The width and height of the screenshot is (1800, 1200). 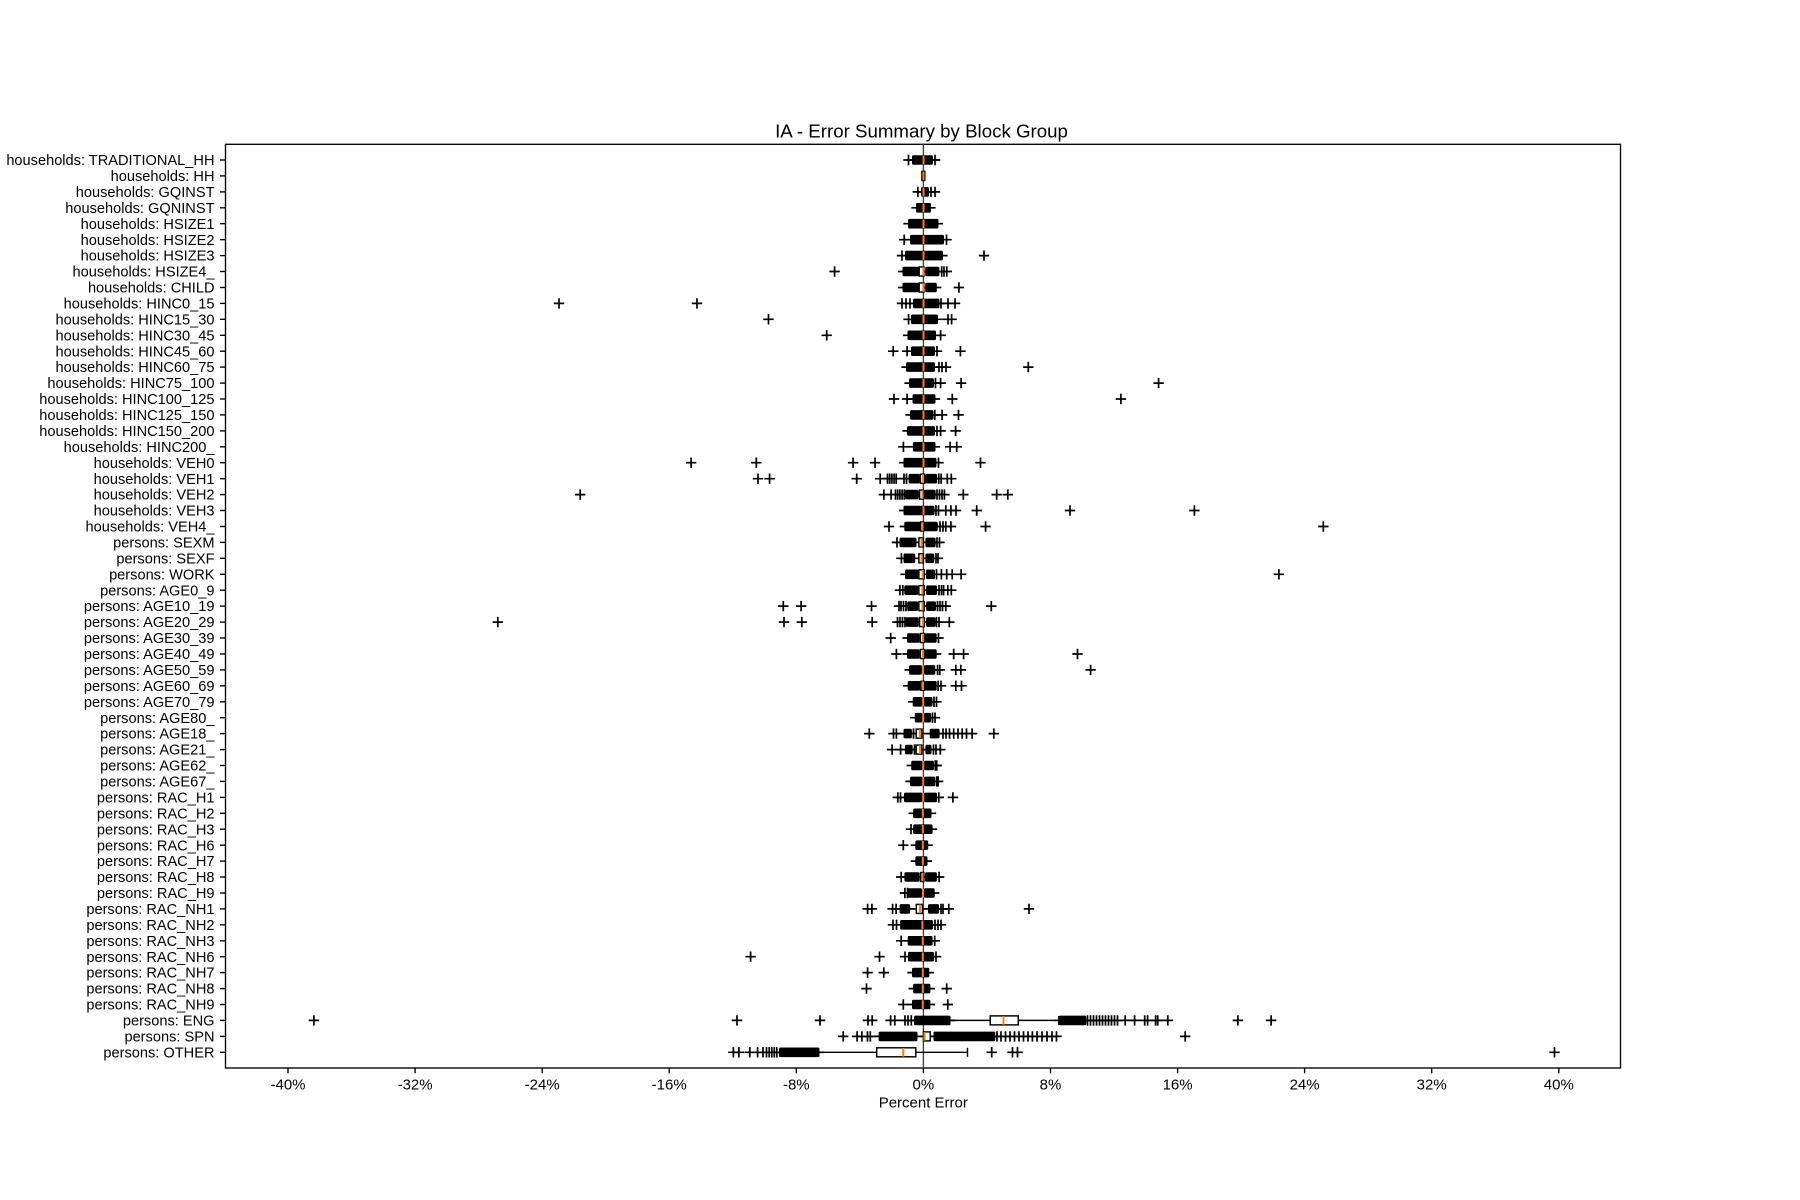 I want to click on svg-text: households: HINC150_200, so click(x=126, y=432).